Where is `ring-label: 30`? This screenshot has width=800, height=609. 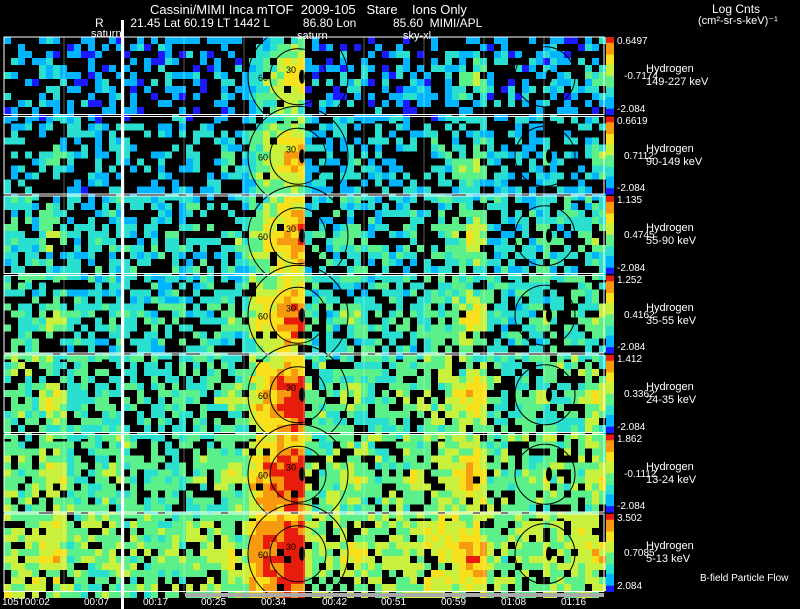
ring-label: 30 is located at coordinates (291, 467).